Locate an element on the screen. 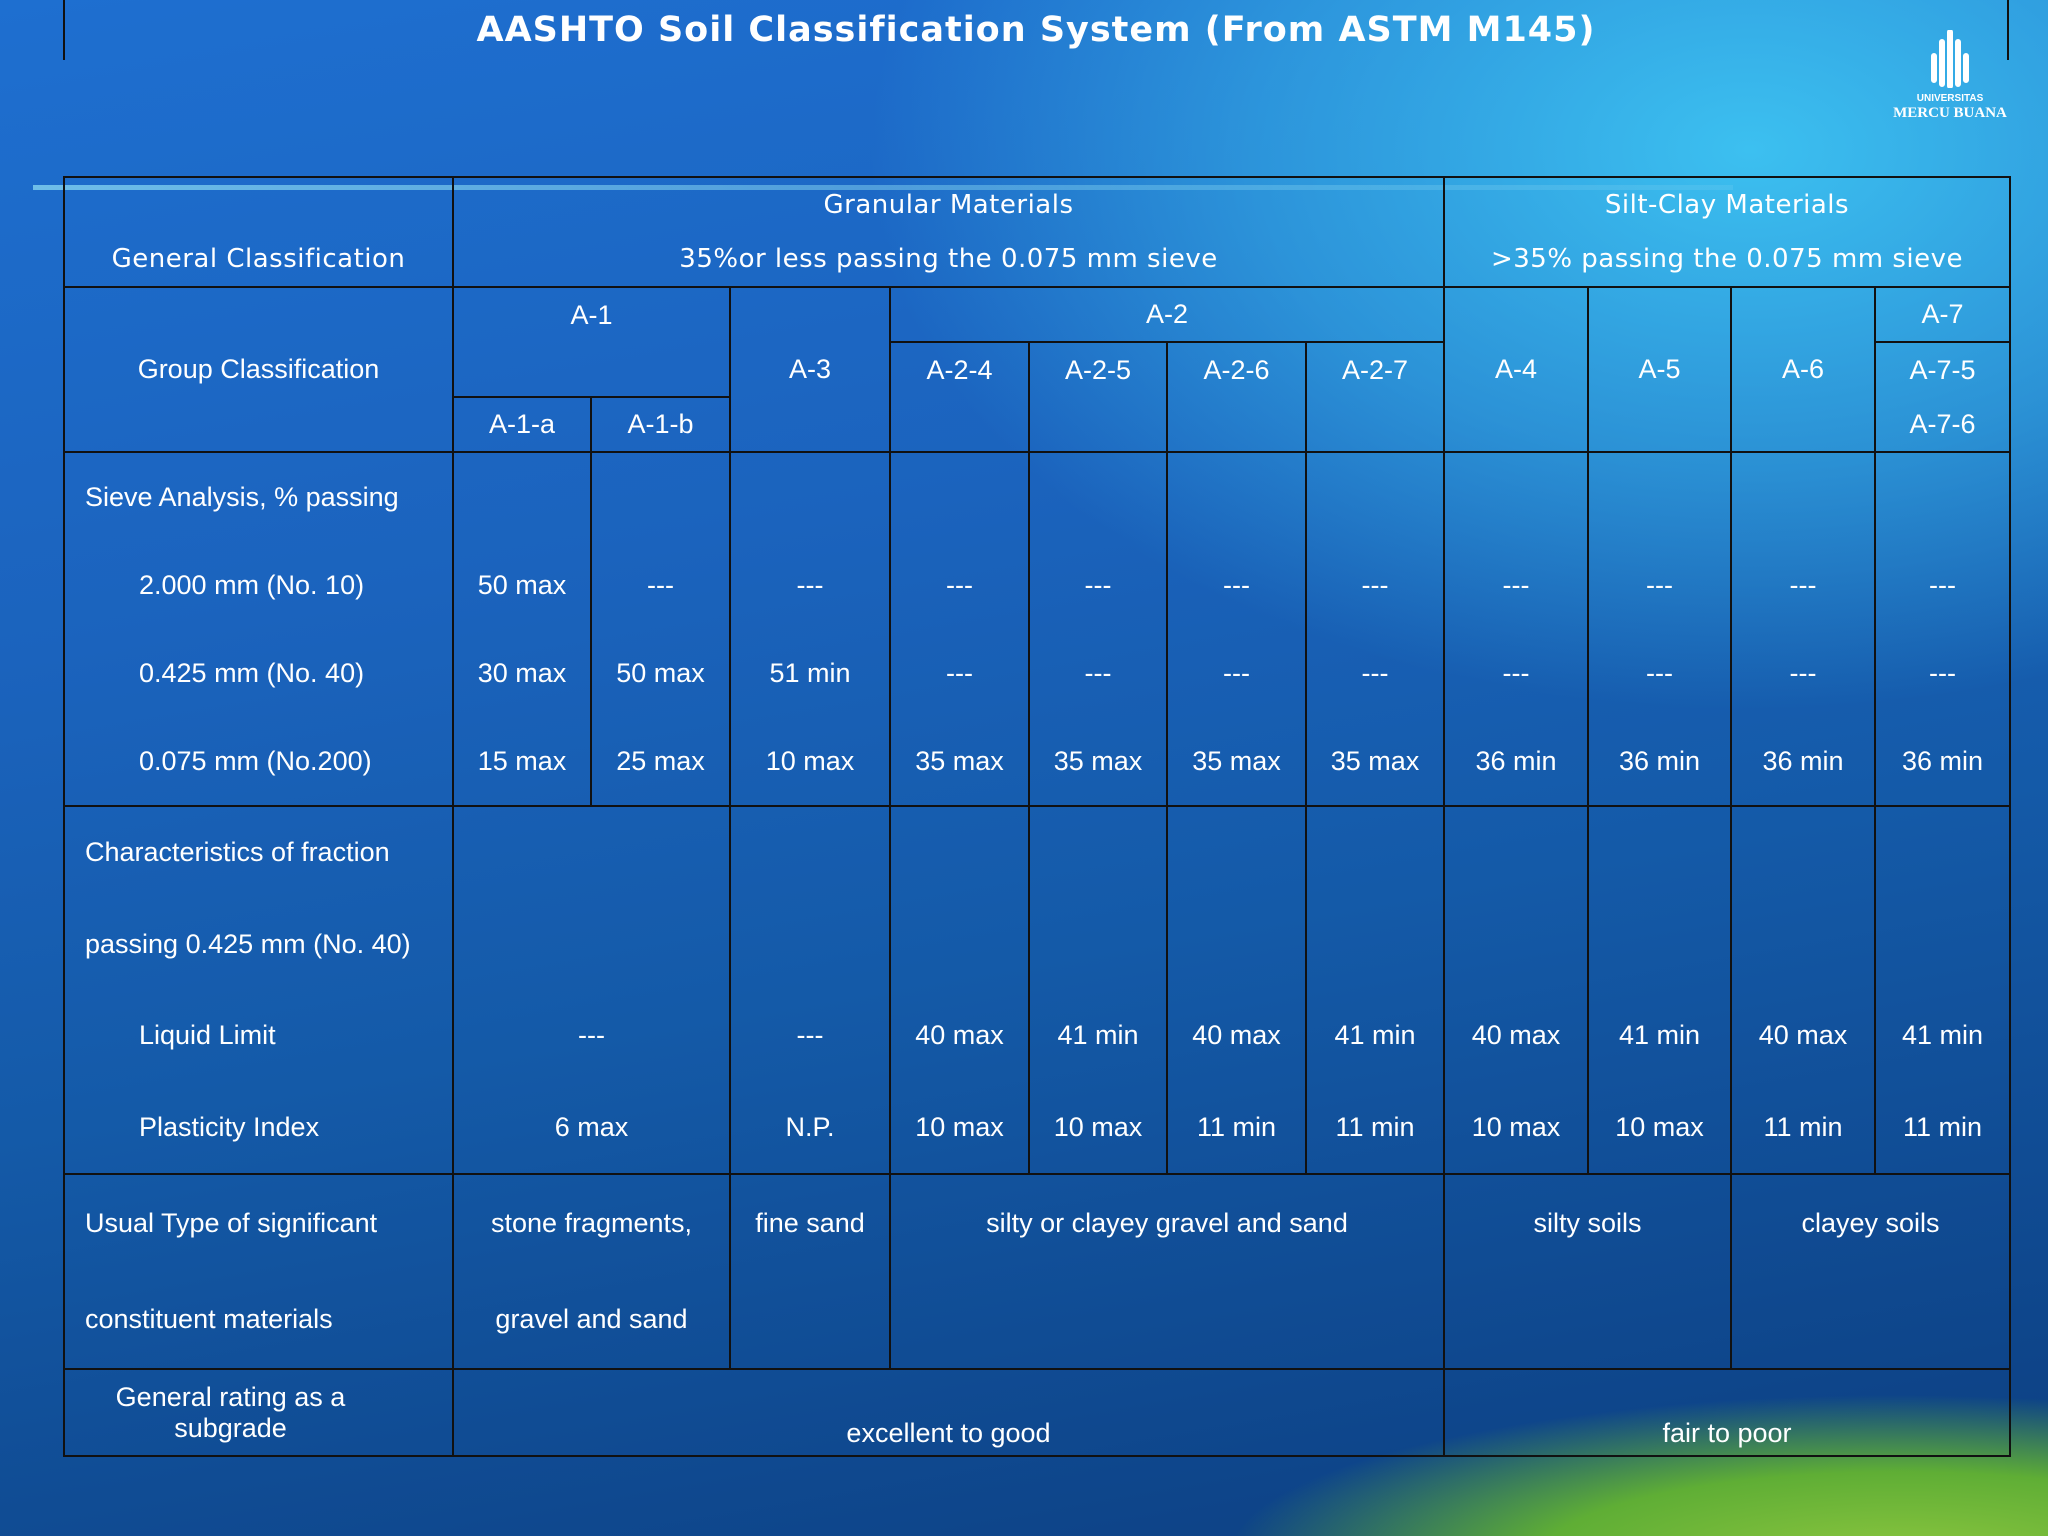  table-cell: General rating as a subgrade is located at coordinates (259, 1413).